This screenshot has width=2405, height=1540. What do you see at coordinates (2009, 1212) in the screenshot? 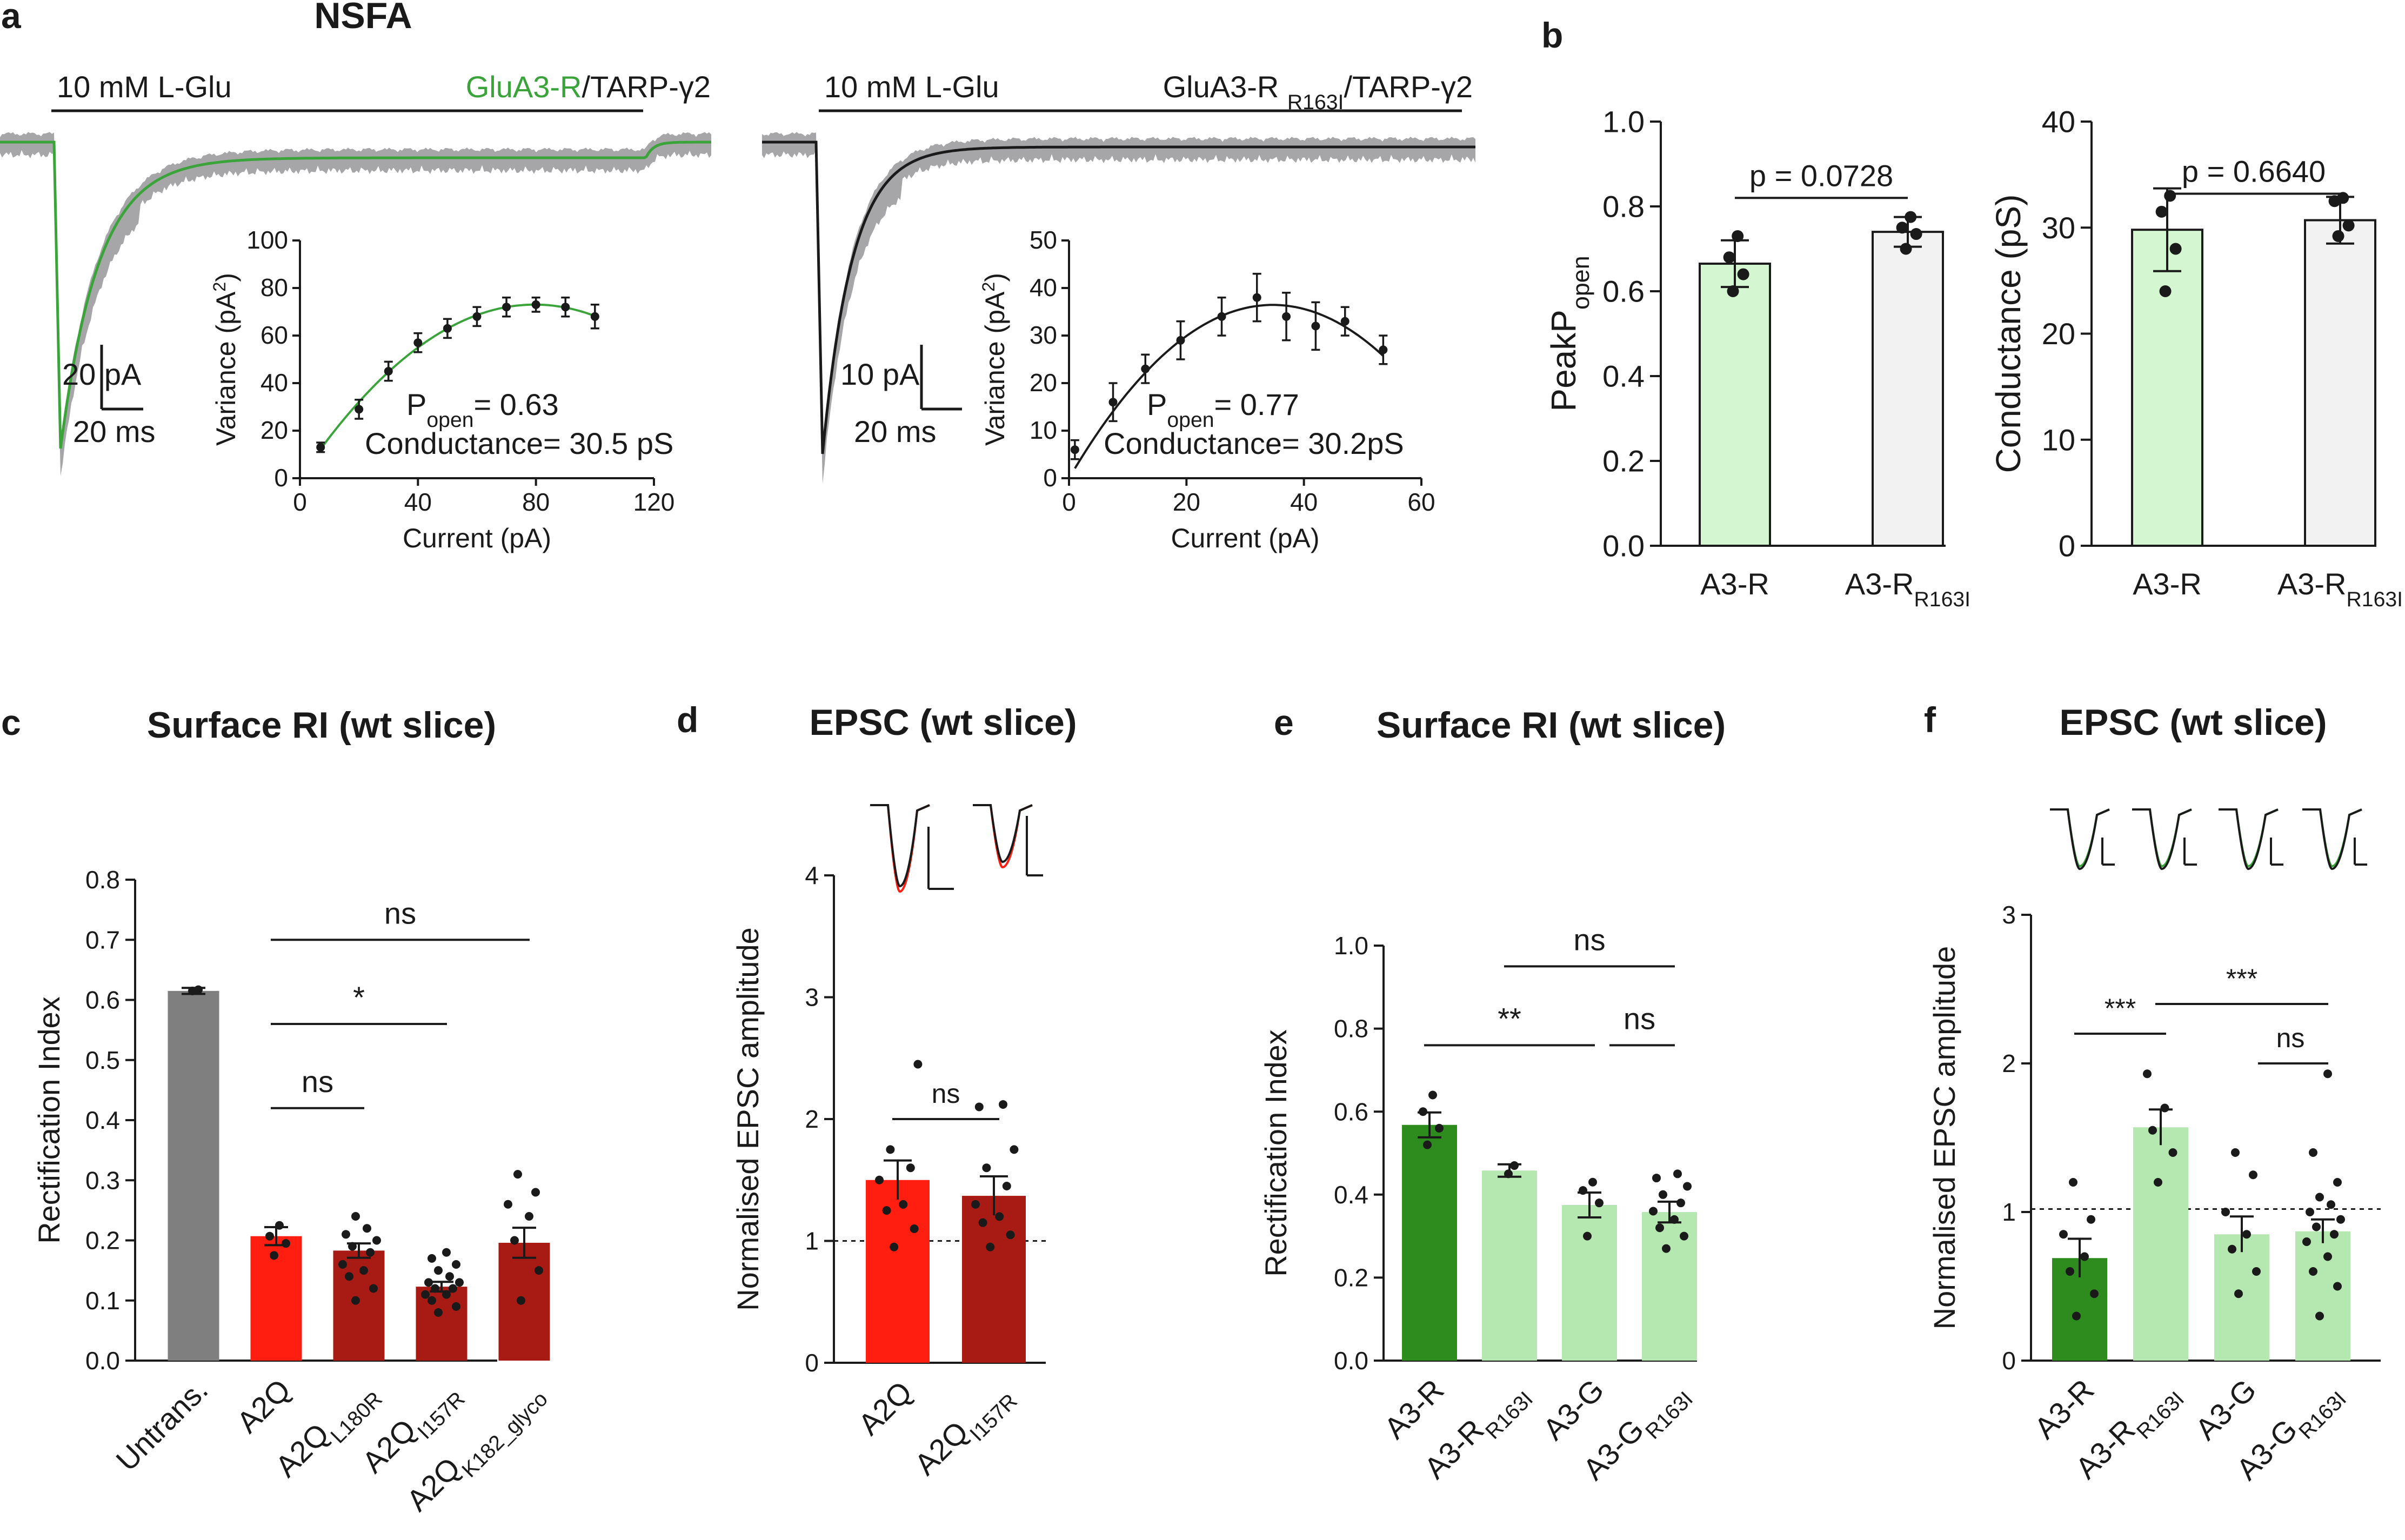
I see `f-epsc-ytick-label: 1` at bounding box center [2009, 1212].